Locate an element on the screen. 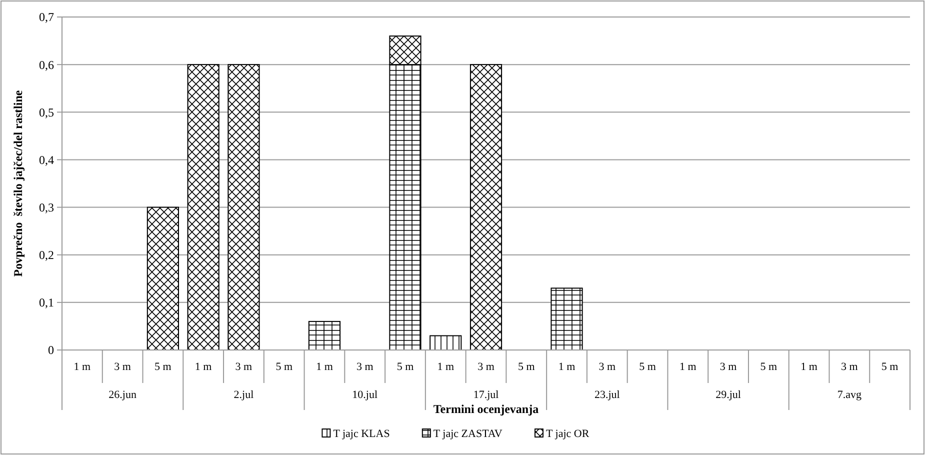 This screenshot has width=927, height=461. text: 23.jul is located at coordinates (607, 395).